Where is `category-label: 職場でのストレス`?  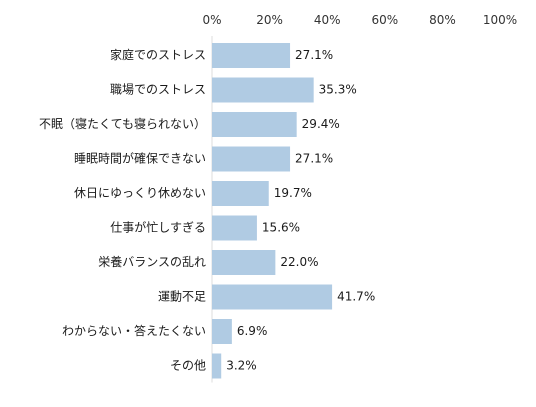
category-label: 職場でのストレス is located at coordinates (158, 90).